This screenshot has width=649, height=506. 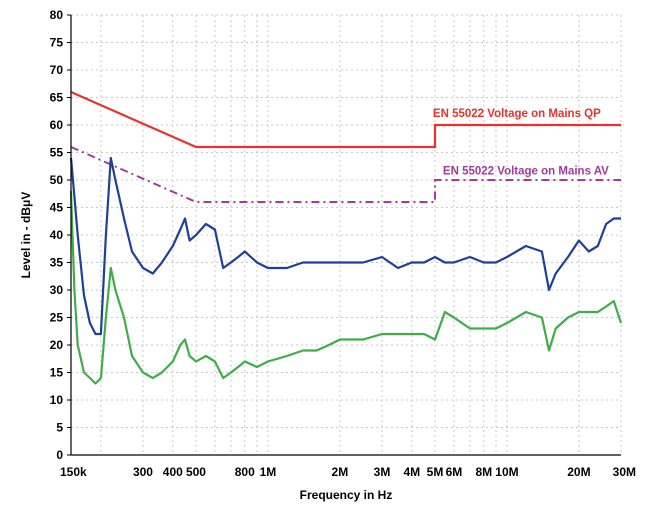 I want to click on x-tick-label: 6M, so click(x=454, y=472).